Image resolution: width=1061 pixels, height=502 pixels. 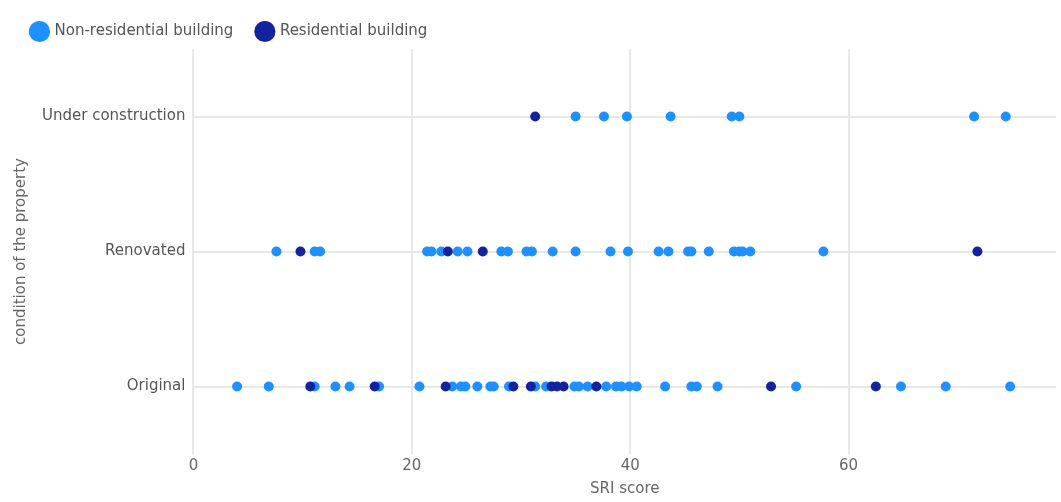 What do you see at coordinates (193, 464) in the screenshot?
I see `x-tick-label: 0` at bounding box center [193, 464].